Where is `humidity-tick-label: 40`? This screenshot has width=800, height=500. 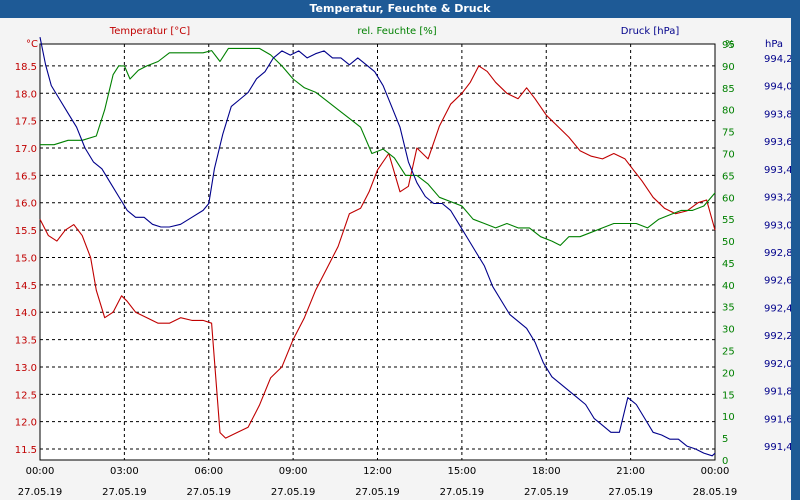 humidity-tick-label: 40 is located at coordinates (728, 286).